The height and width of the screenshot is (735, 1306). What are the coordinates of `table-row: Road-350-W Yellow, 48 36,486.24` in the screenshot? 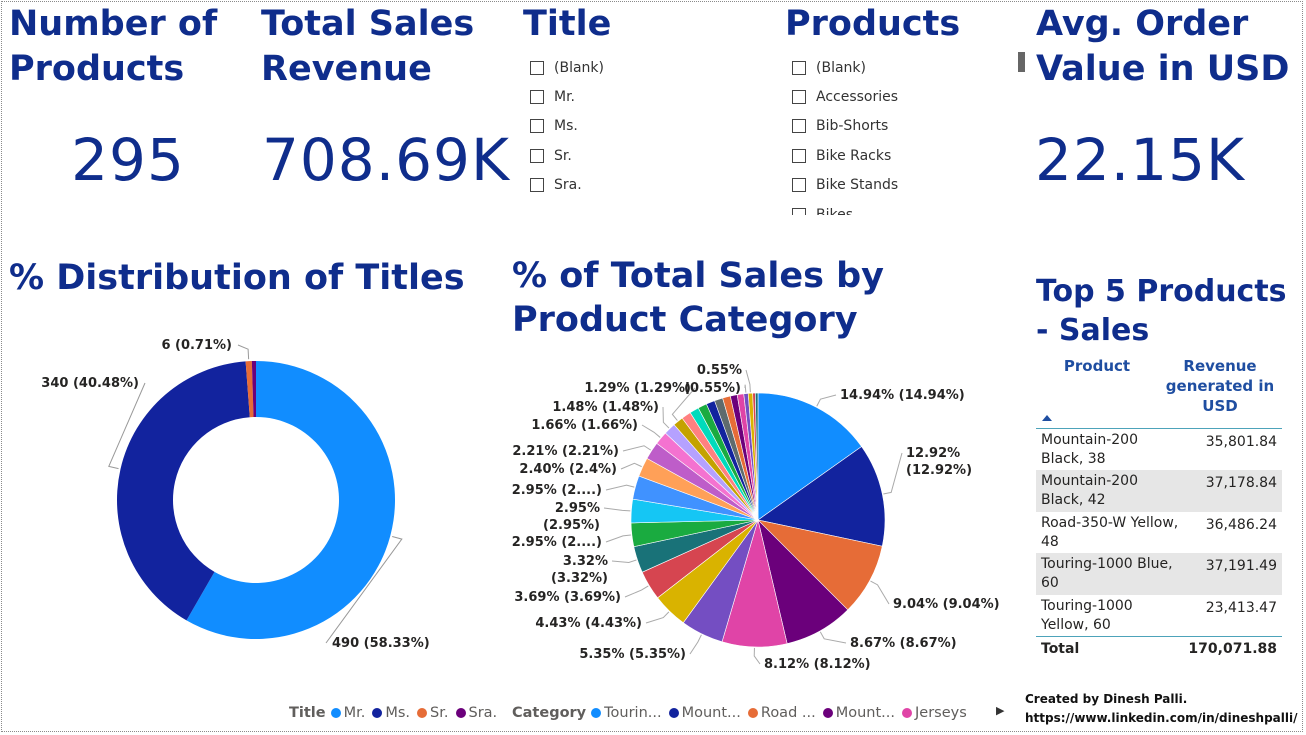 It's located at (1159, 532).